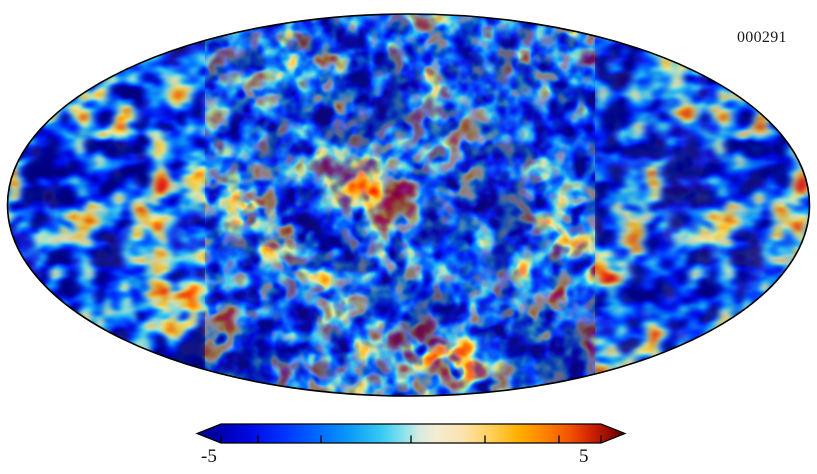 Image resolution: width=817 pixels, height=474 pixels. What do you see at coordinates (411, 433) in the screenshot?
I see `colorbar-canvas` at bounding box center [411, 433].